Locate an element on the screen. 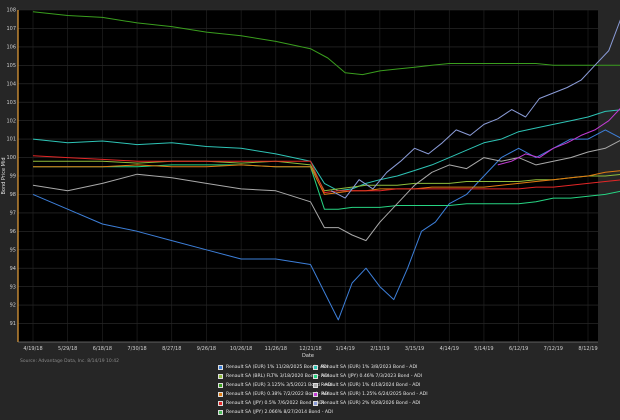 This screenshot has height=420, width=620. x-tick-label: 3/15/19 is located at coordinates (414, 349).